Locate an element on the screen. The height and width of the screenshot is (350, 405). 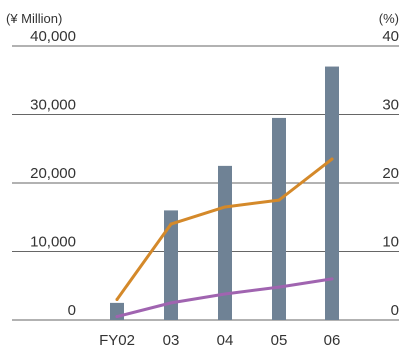
left-tick-label: 30,000 is located at coordinates (53, 105).